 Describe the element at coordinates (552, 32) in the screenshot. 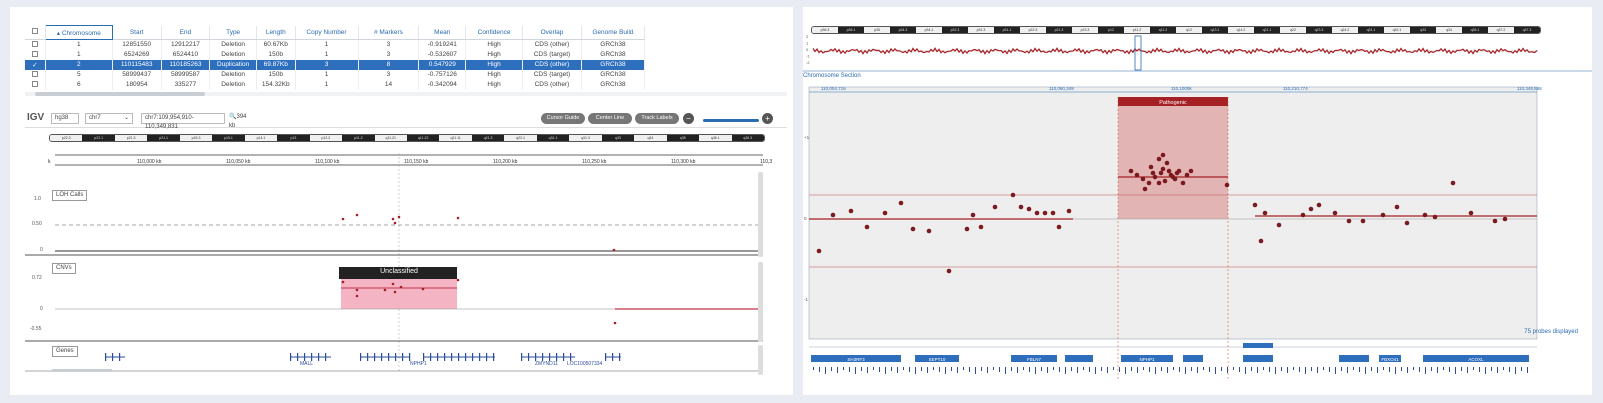

I see `column-header: Overlap` at that location.